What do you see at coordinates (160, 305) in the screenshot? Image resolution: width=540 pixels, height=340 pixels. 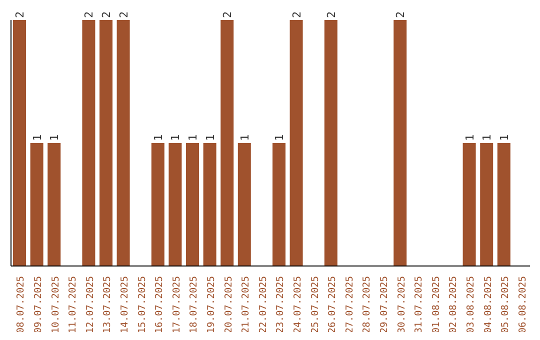 I see `x-tick-label: 16.07.2025` at bounding box center [160, 305].